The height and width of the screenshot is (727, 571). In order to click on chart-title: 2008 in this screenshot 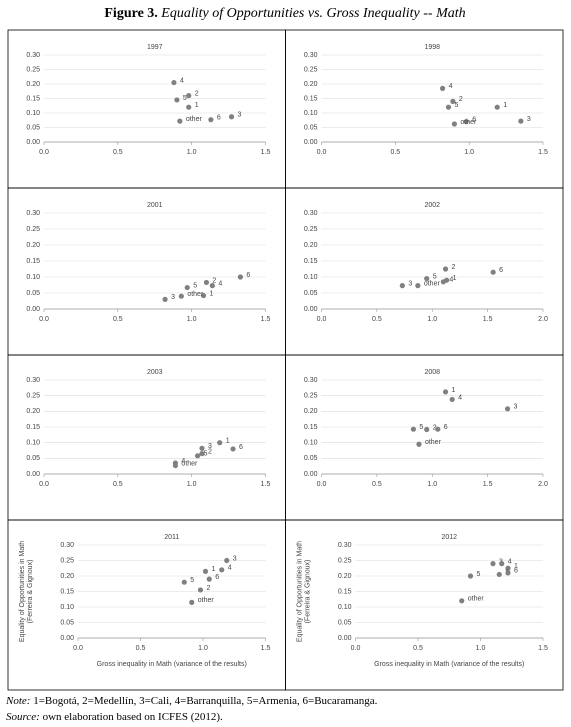, I will do `click(432, 372)`.